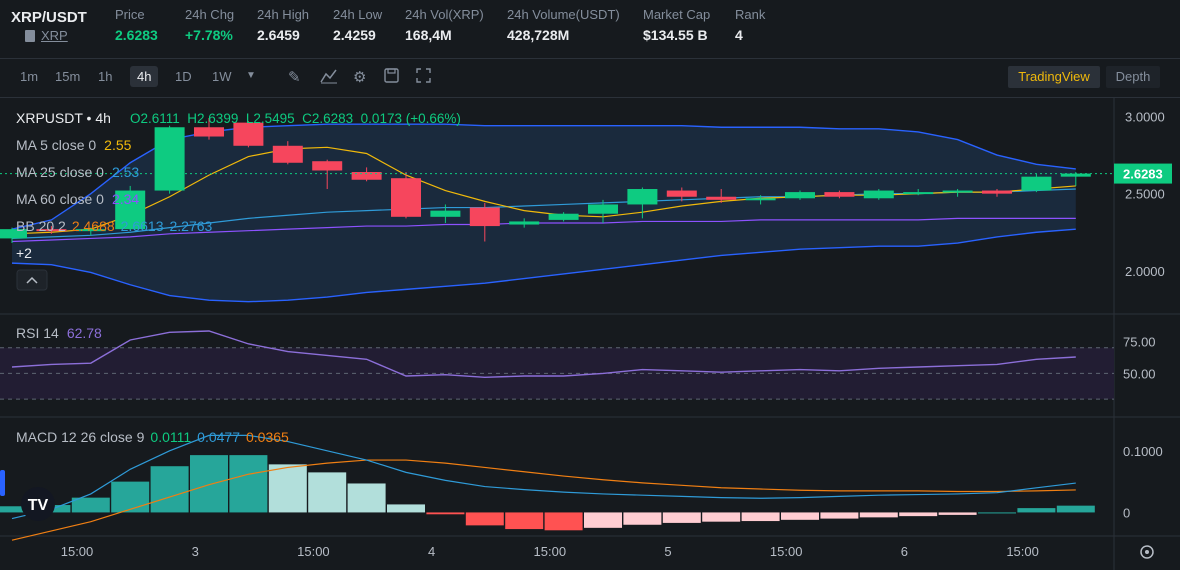 Image resolution: width=1180 pixels, height=570 pixels. Describe the element at coordinates (136, 35) in the screenshot. I see `stat-value: 2.6283` at that location.